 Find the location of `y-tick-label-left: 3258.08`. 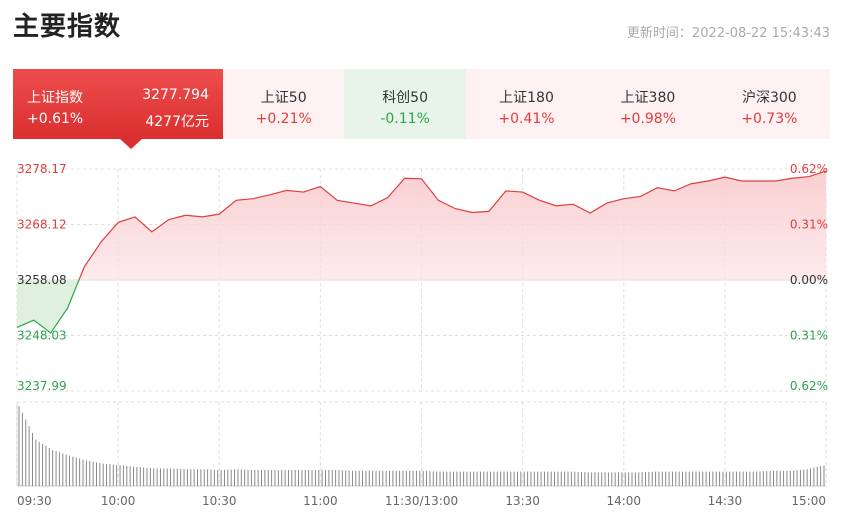

y-tick-label-left: 3258.08 is located at coordinates (42, 280).